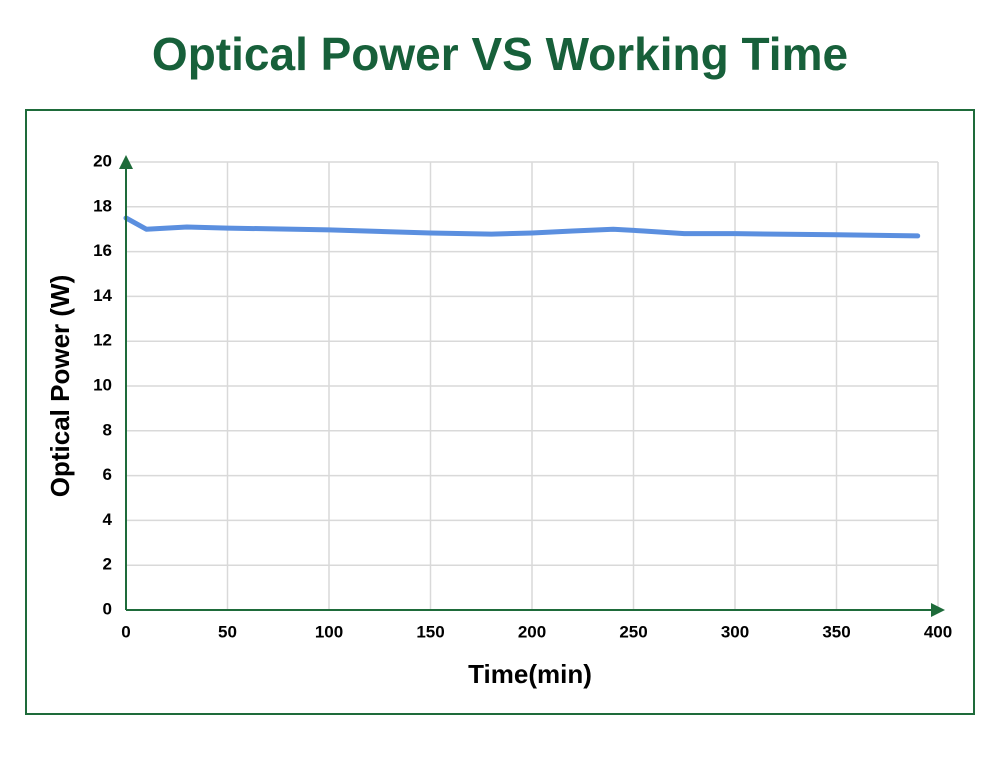 This screenshot has width=1000, height=775. Describe the element at coordinates (107, 608) in the screenshot. I see `y-tick-label: 0` at that location.